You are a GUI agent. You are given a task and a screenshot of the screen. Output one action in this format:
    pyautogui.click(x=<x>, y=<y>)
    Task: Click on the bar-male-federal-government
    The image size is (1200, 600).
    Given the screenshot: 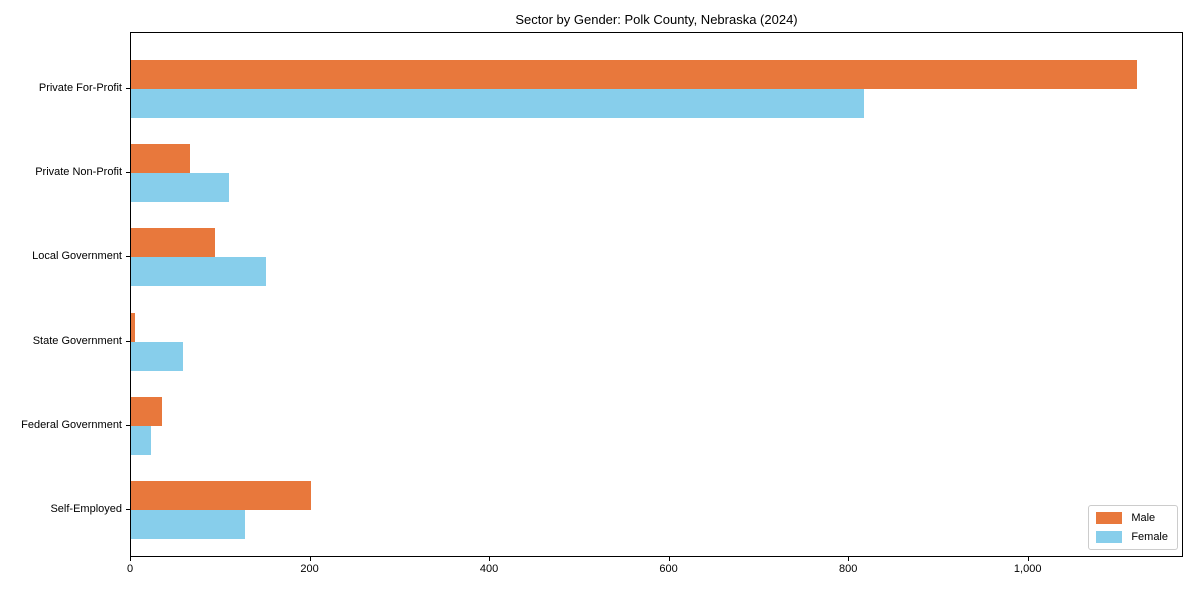 What is the action you would take?
    pyautogui.click(x=146, y=411)
    